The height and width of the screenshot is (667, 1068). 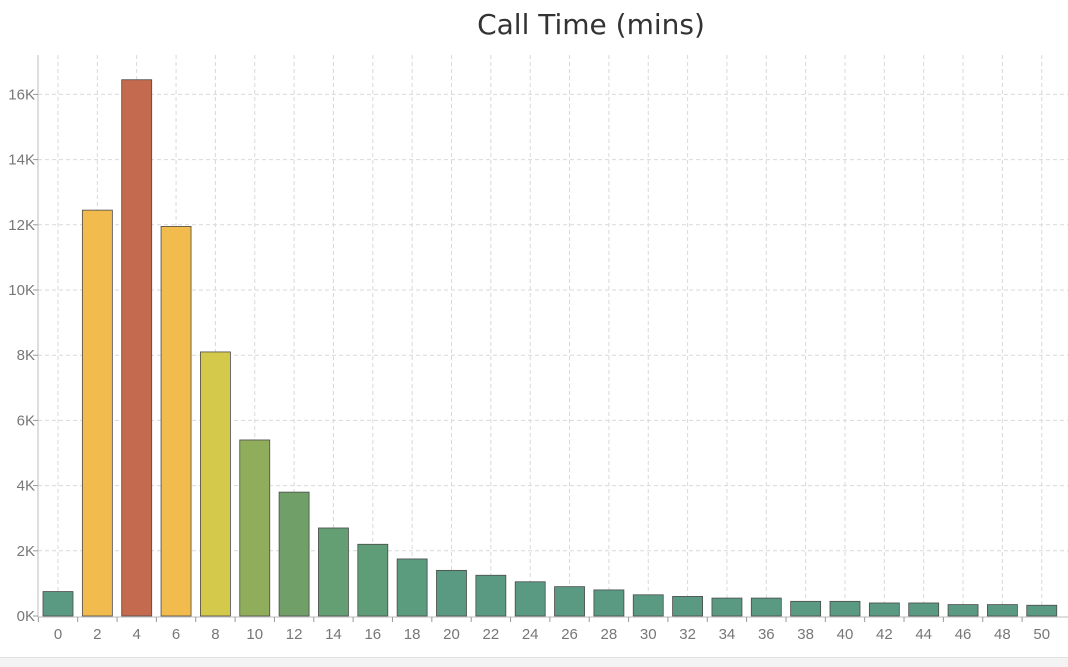 I want to click on y-tick-label: 16K, so click(x=21, y=94).